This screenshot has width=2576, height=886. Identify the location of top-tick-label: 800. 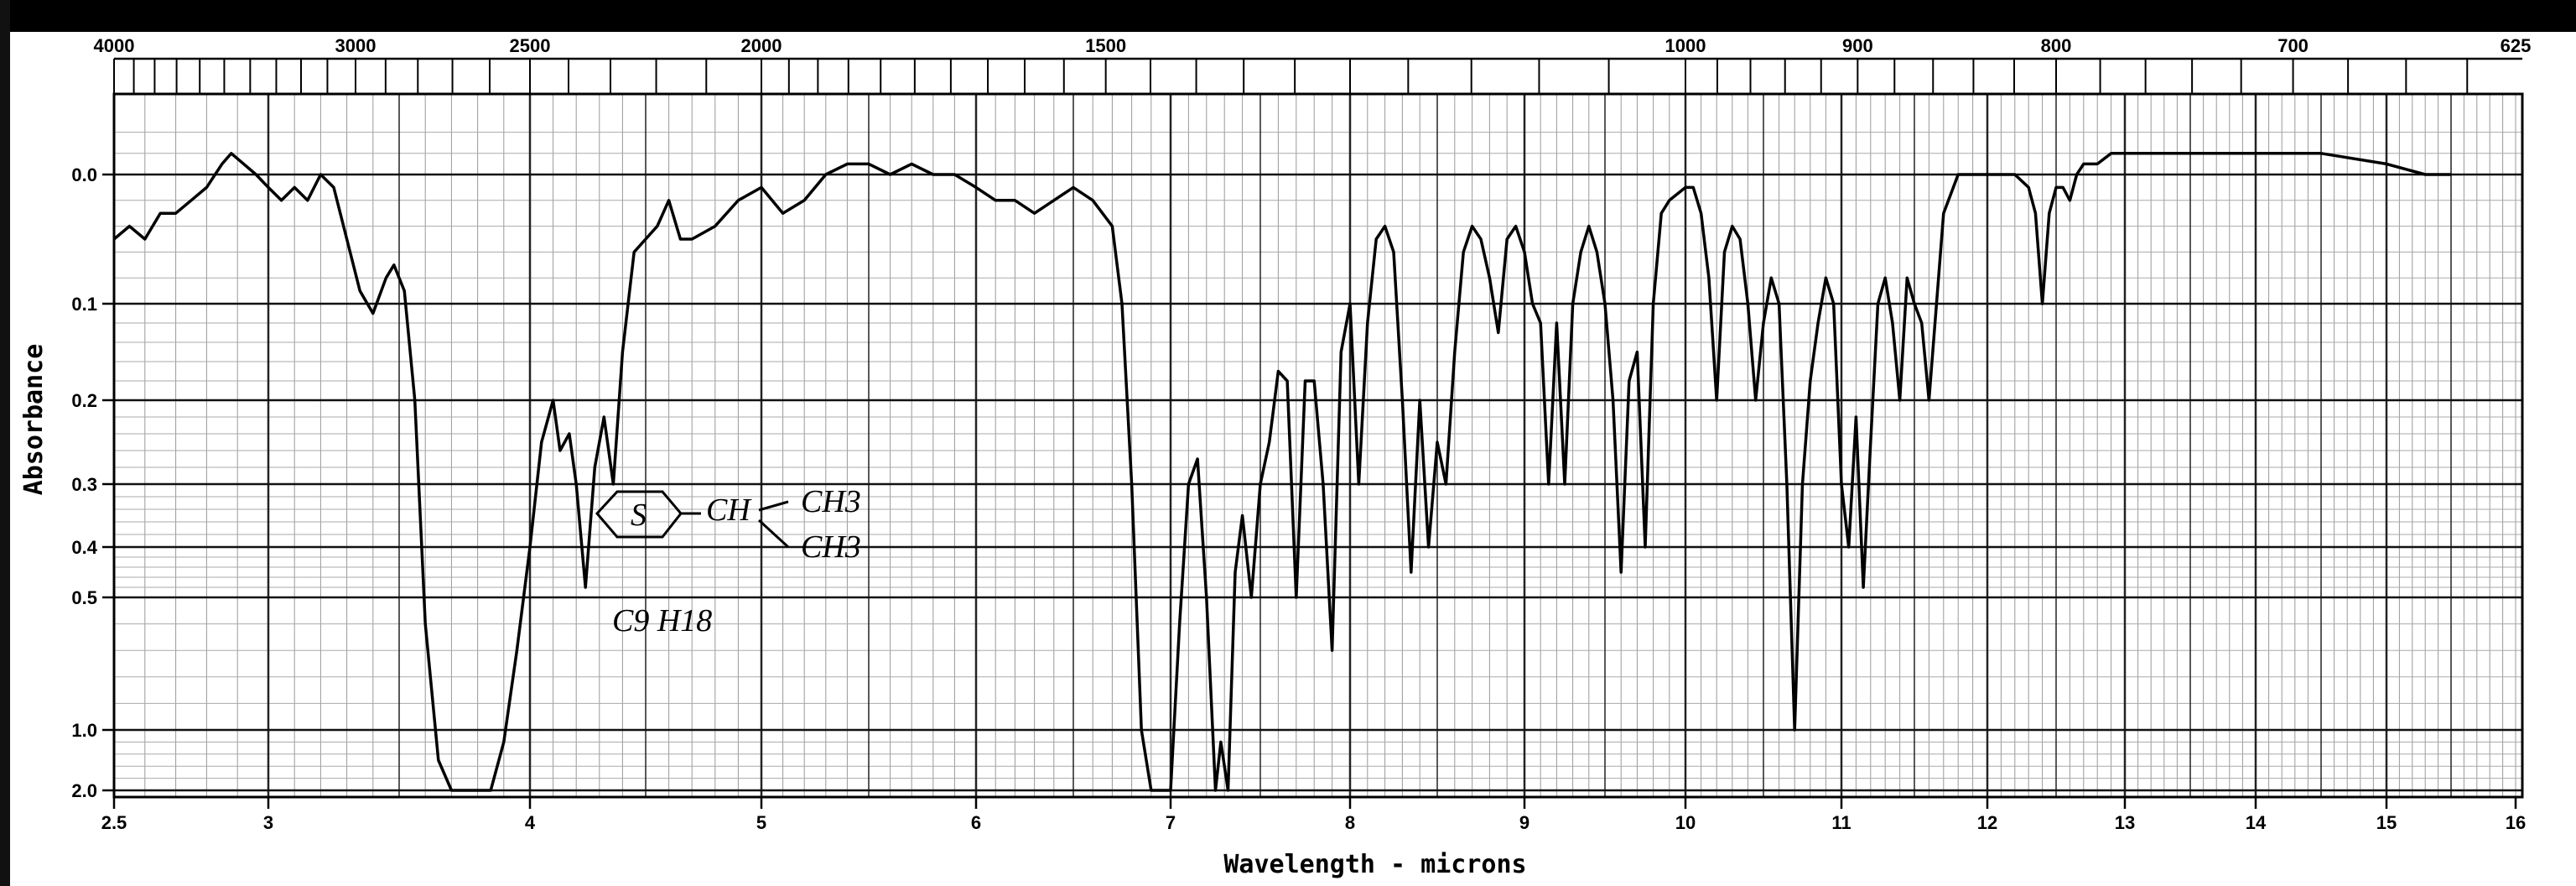
(2056, 45).